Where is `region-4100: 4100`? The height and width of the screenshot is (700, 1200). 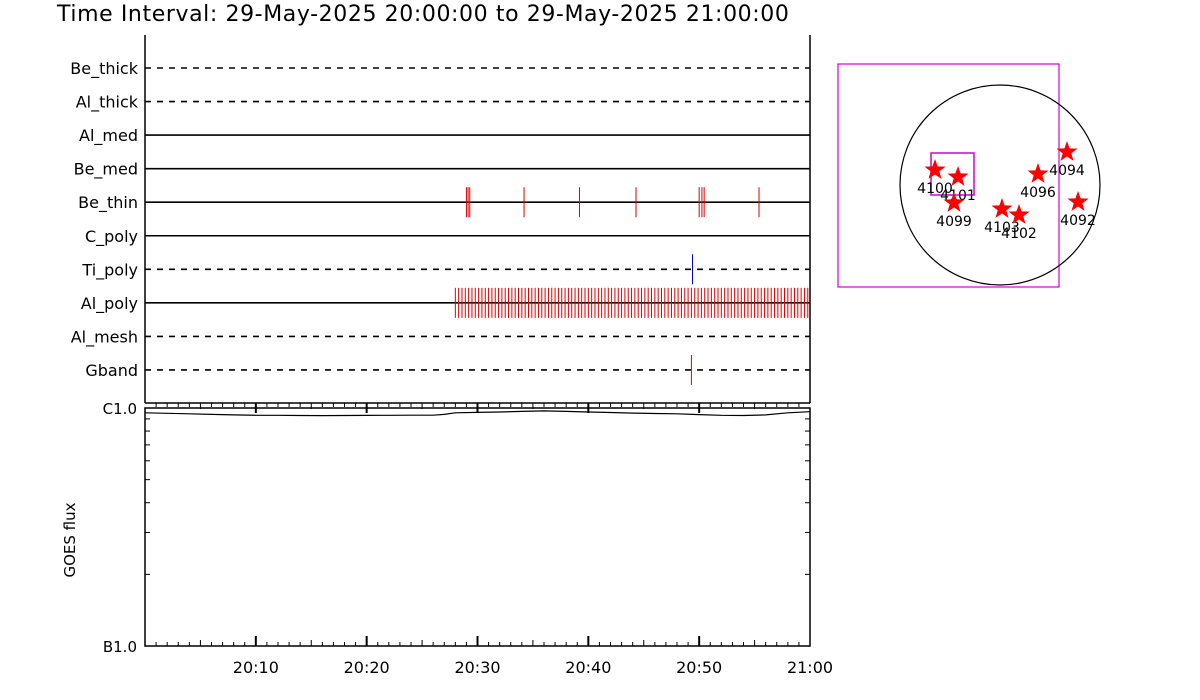
region-4100: 4100 is located at coordinates (935, 178).